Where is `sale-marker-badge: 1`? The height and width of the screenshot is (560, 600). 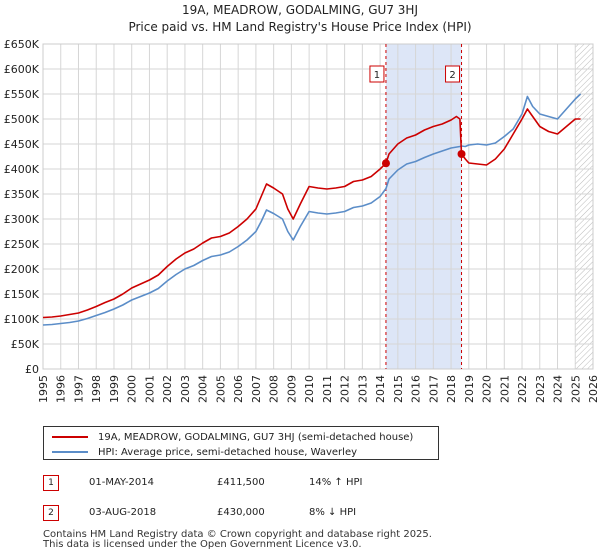
sale-marker-badge: 1 is located at coordinates (51, 483).